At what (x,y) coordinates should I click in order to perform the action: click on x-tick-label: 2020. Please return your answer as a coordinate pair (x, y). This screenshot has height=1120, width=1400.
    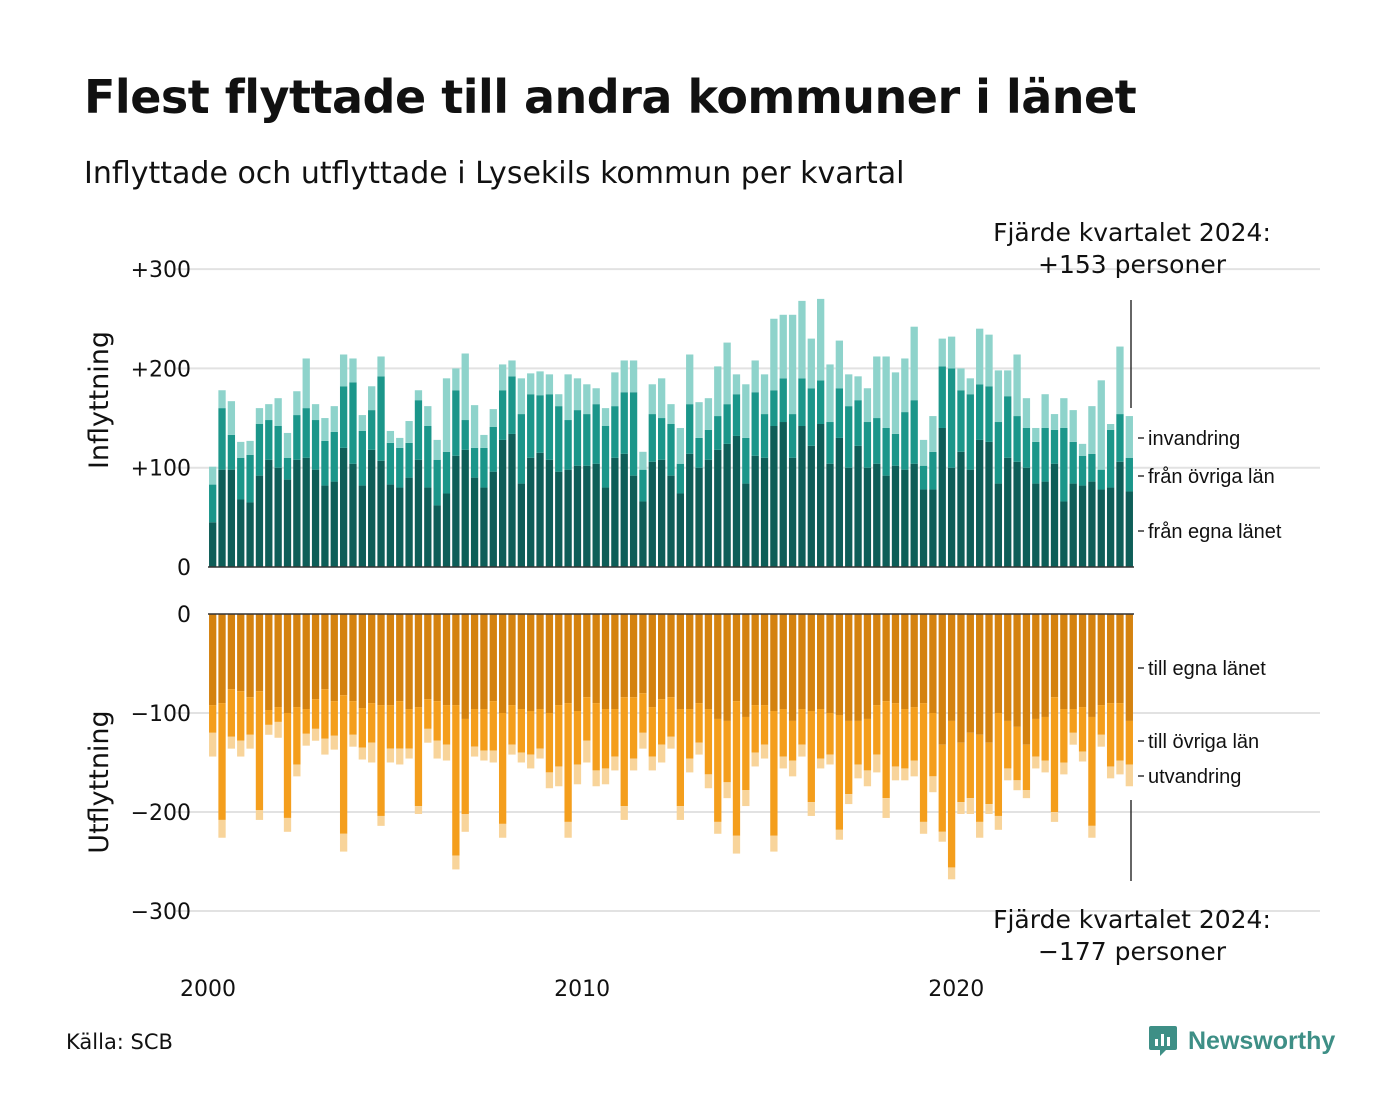
    Looking at the image, I should click on (956, 989).